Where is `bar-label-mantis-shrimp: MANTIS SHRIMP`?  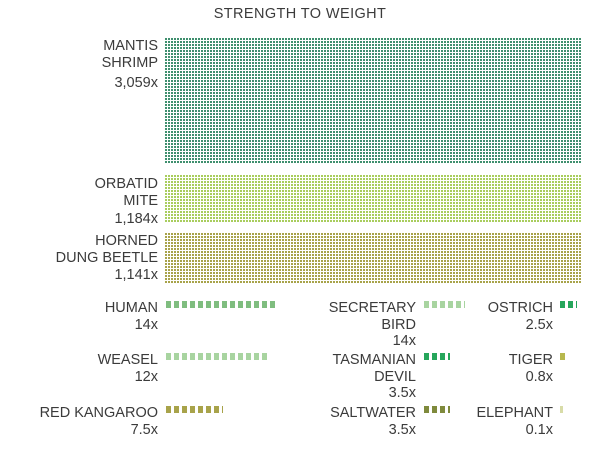
bar-label-mantis-shrimp: MANTIS SHRIMP is located at coordinates (129, 54).